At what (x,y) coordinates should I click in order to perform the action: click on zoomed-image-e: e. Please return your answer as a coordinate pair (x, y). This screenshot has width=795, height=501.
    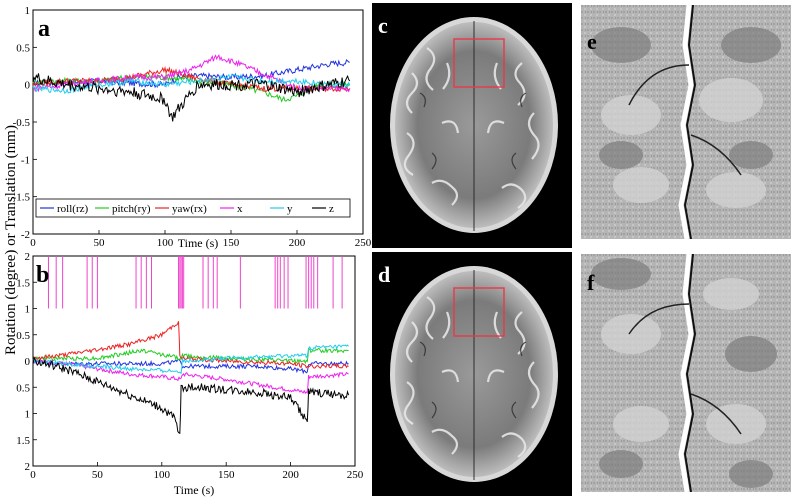
    Looking at the image, I should click on (686, 122).